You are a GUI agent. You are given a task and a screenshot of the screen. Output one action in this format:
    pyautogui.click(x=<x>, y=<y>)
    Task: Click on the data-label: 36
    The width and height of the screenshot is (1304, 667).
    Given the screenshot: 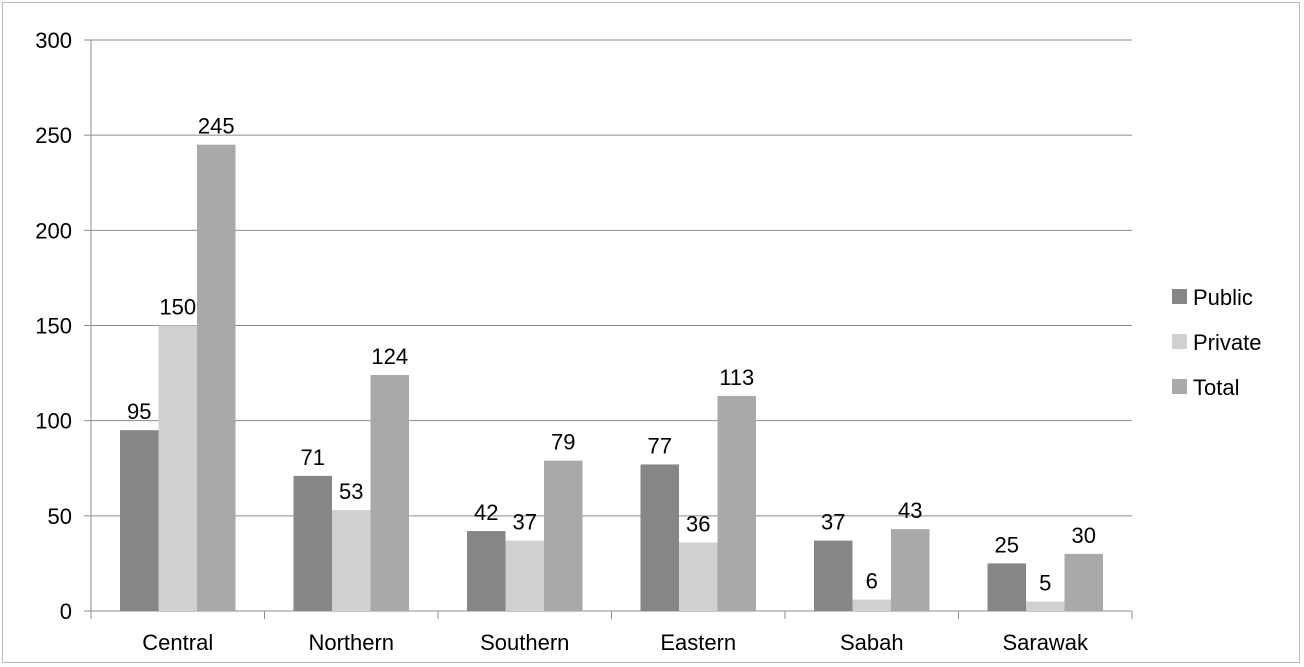 What is the action you would take?
    pyautogui.click(x=698, y=523)
    